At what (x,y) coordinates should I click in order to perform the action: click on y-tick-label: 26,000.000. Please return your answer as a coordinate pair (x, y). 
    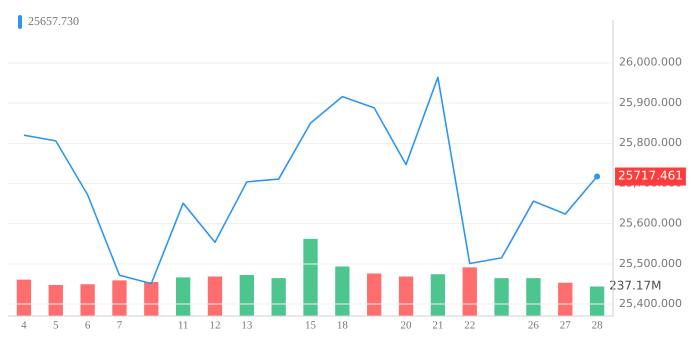
    Looking at the image, I should click on (650, 62).